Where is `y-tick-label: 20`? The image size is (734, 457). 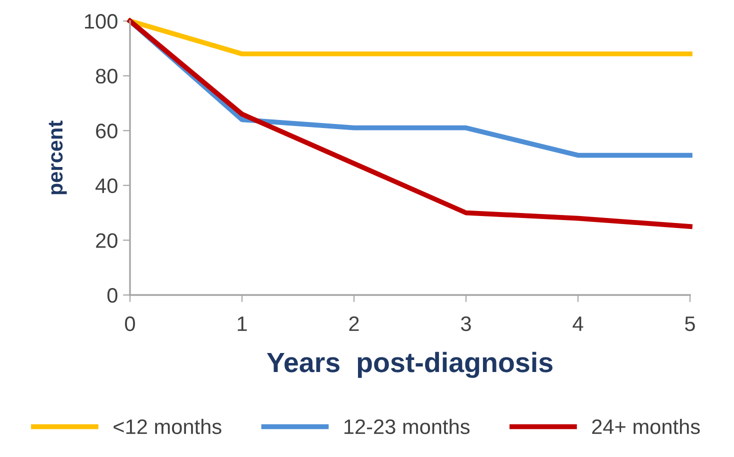
y-tick-label: 20 is located at coordinates (107, 240).